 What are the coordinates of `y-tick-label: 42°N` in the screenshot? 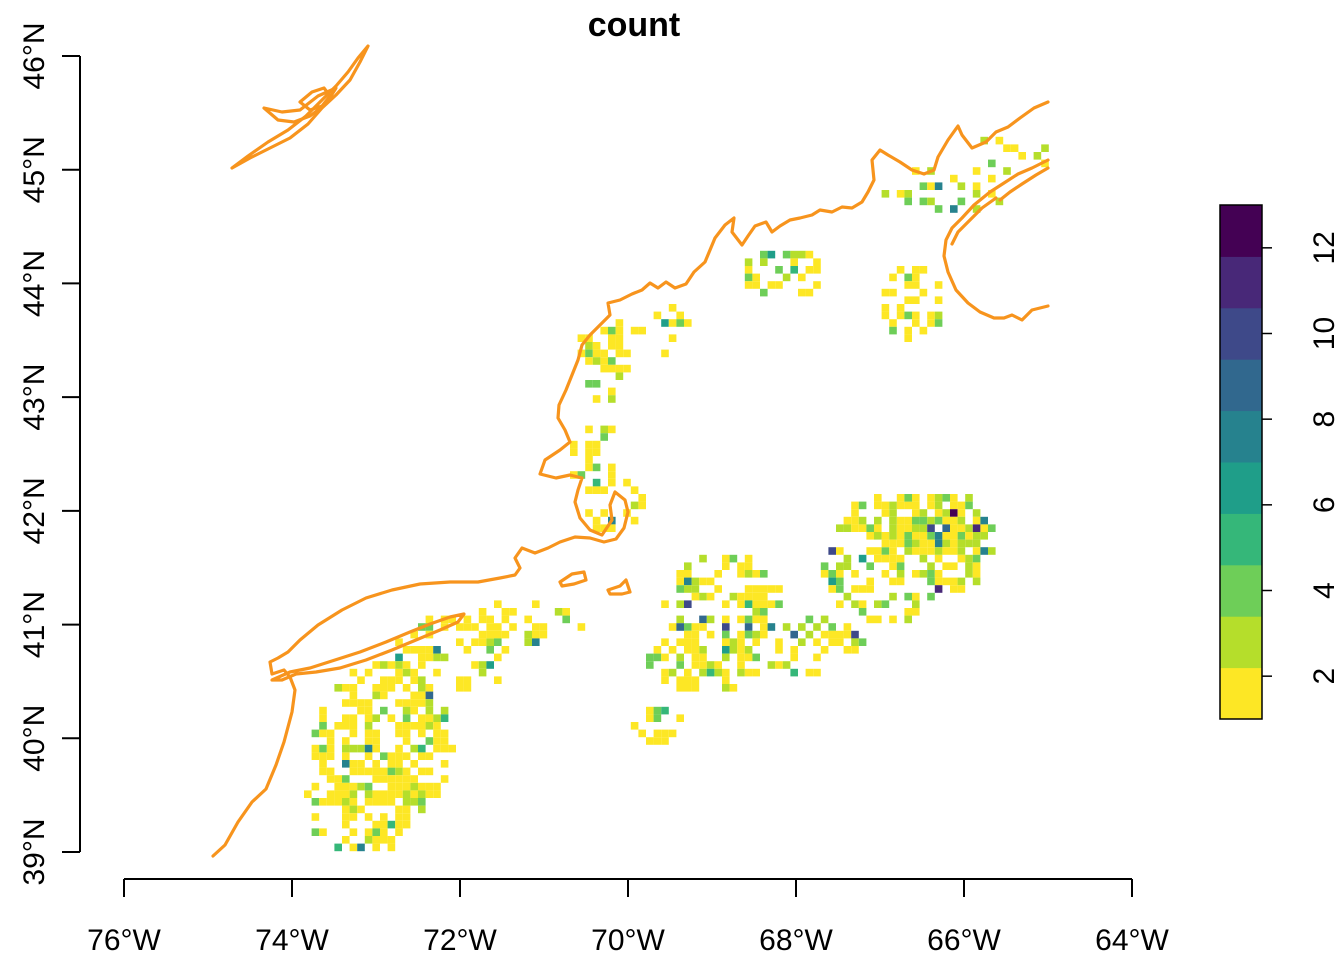 It's located at (34, 510).